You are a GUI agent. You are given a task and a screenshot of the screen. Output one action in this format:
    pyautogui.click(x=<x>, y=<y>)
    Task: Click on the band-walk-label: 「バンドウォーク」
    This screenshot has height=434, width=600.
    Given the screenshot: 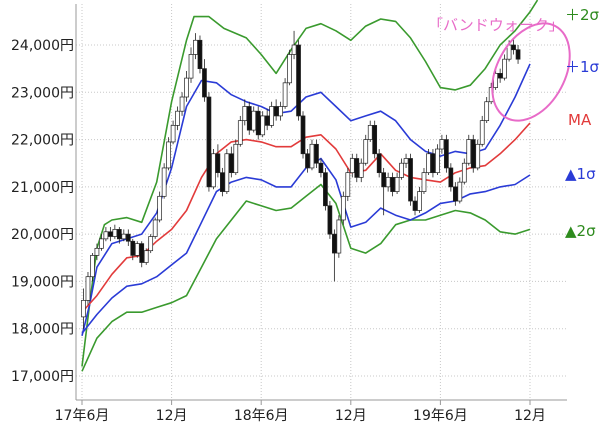 What is the action you would take?
    pyautogui.click(x=496, y=25)
    